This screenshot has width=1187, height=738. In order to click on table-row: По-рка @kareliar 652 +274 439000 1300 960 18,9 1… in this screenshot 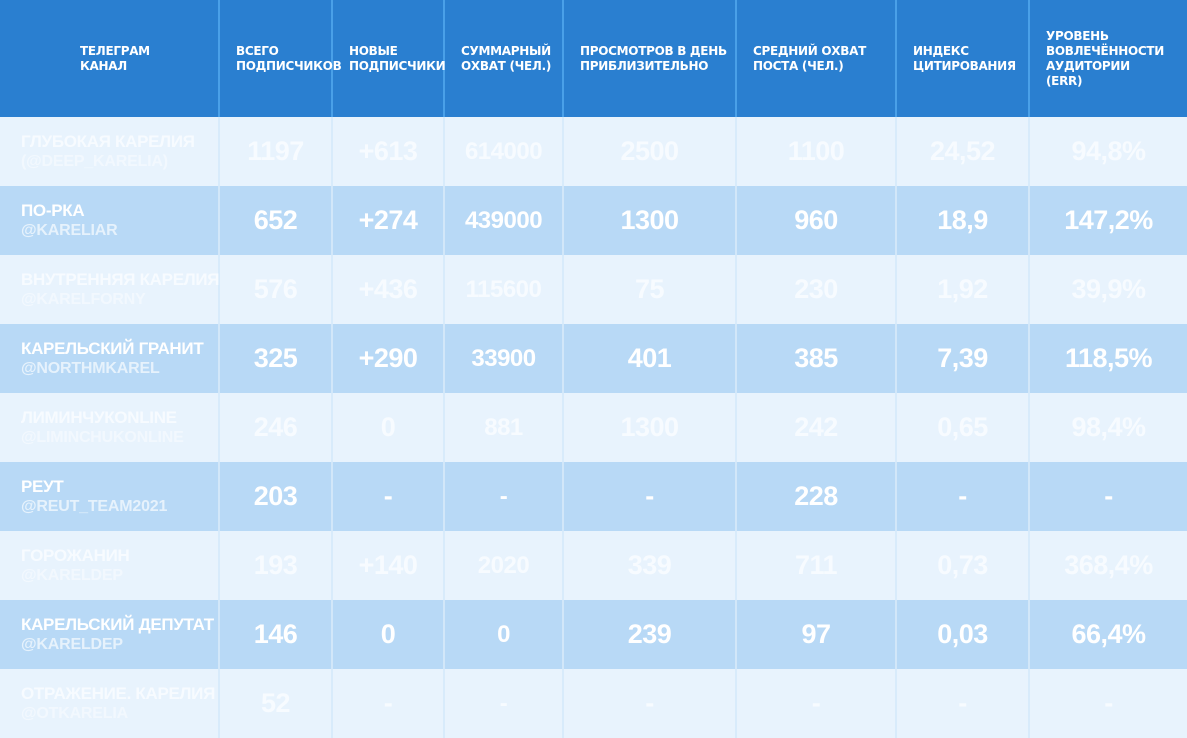, I will do `click(593, 220)`.